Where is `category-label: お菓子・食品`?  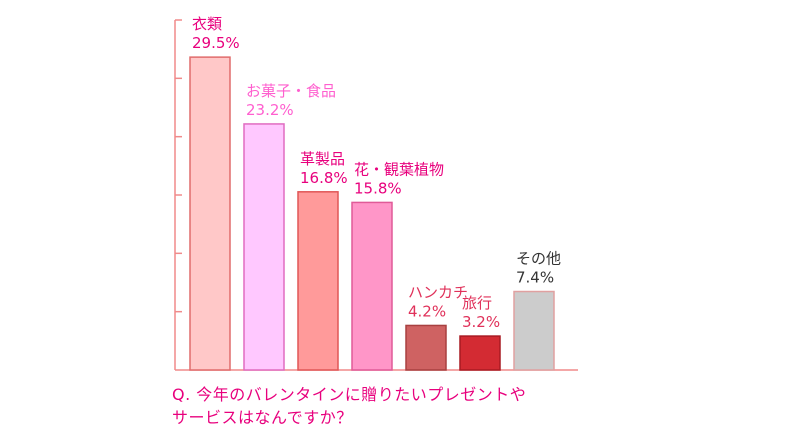 category-label: お菓子・食品 is located at coordinates (291, 91).